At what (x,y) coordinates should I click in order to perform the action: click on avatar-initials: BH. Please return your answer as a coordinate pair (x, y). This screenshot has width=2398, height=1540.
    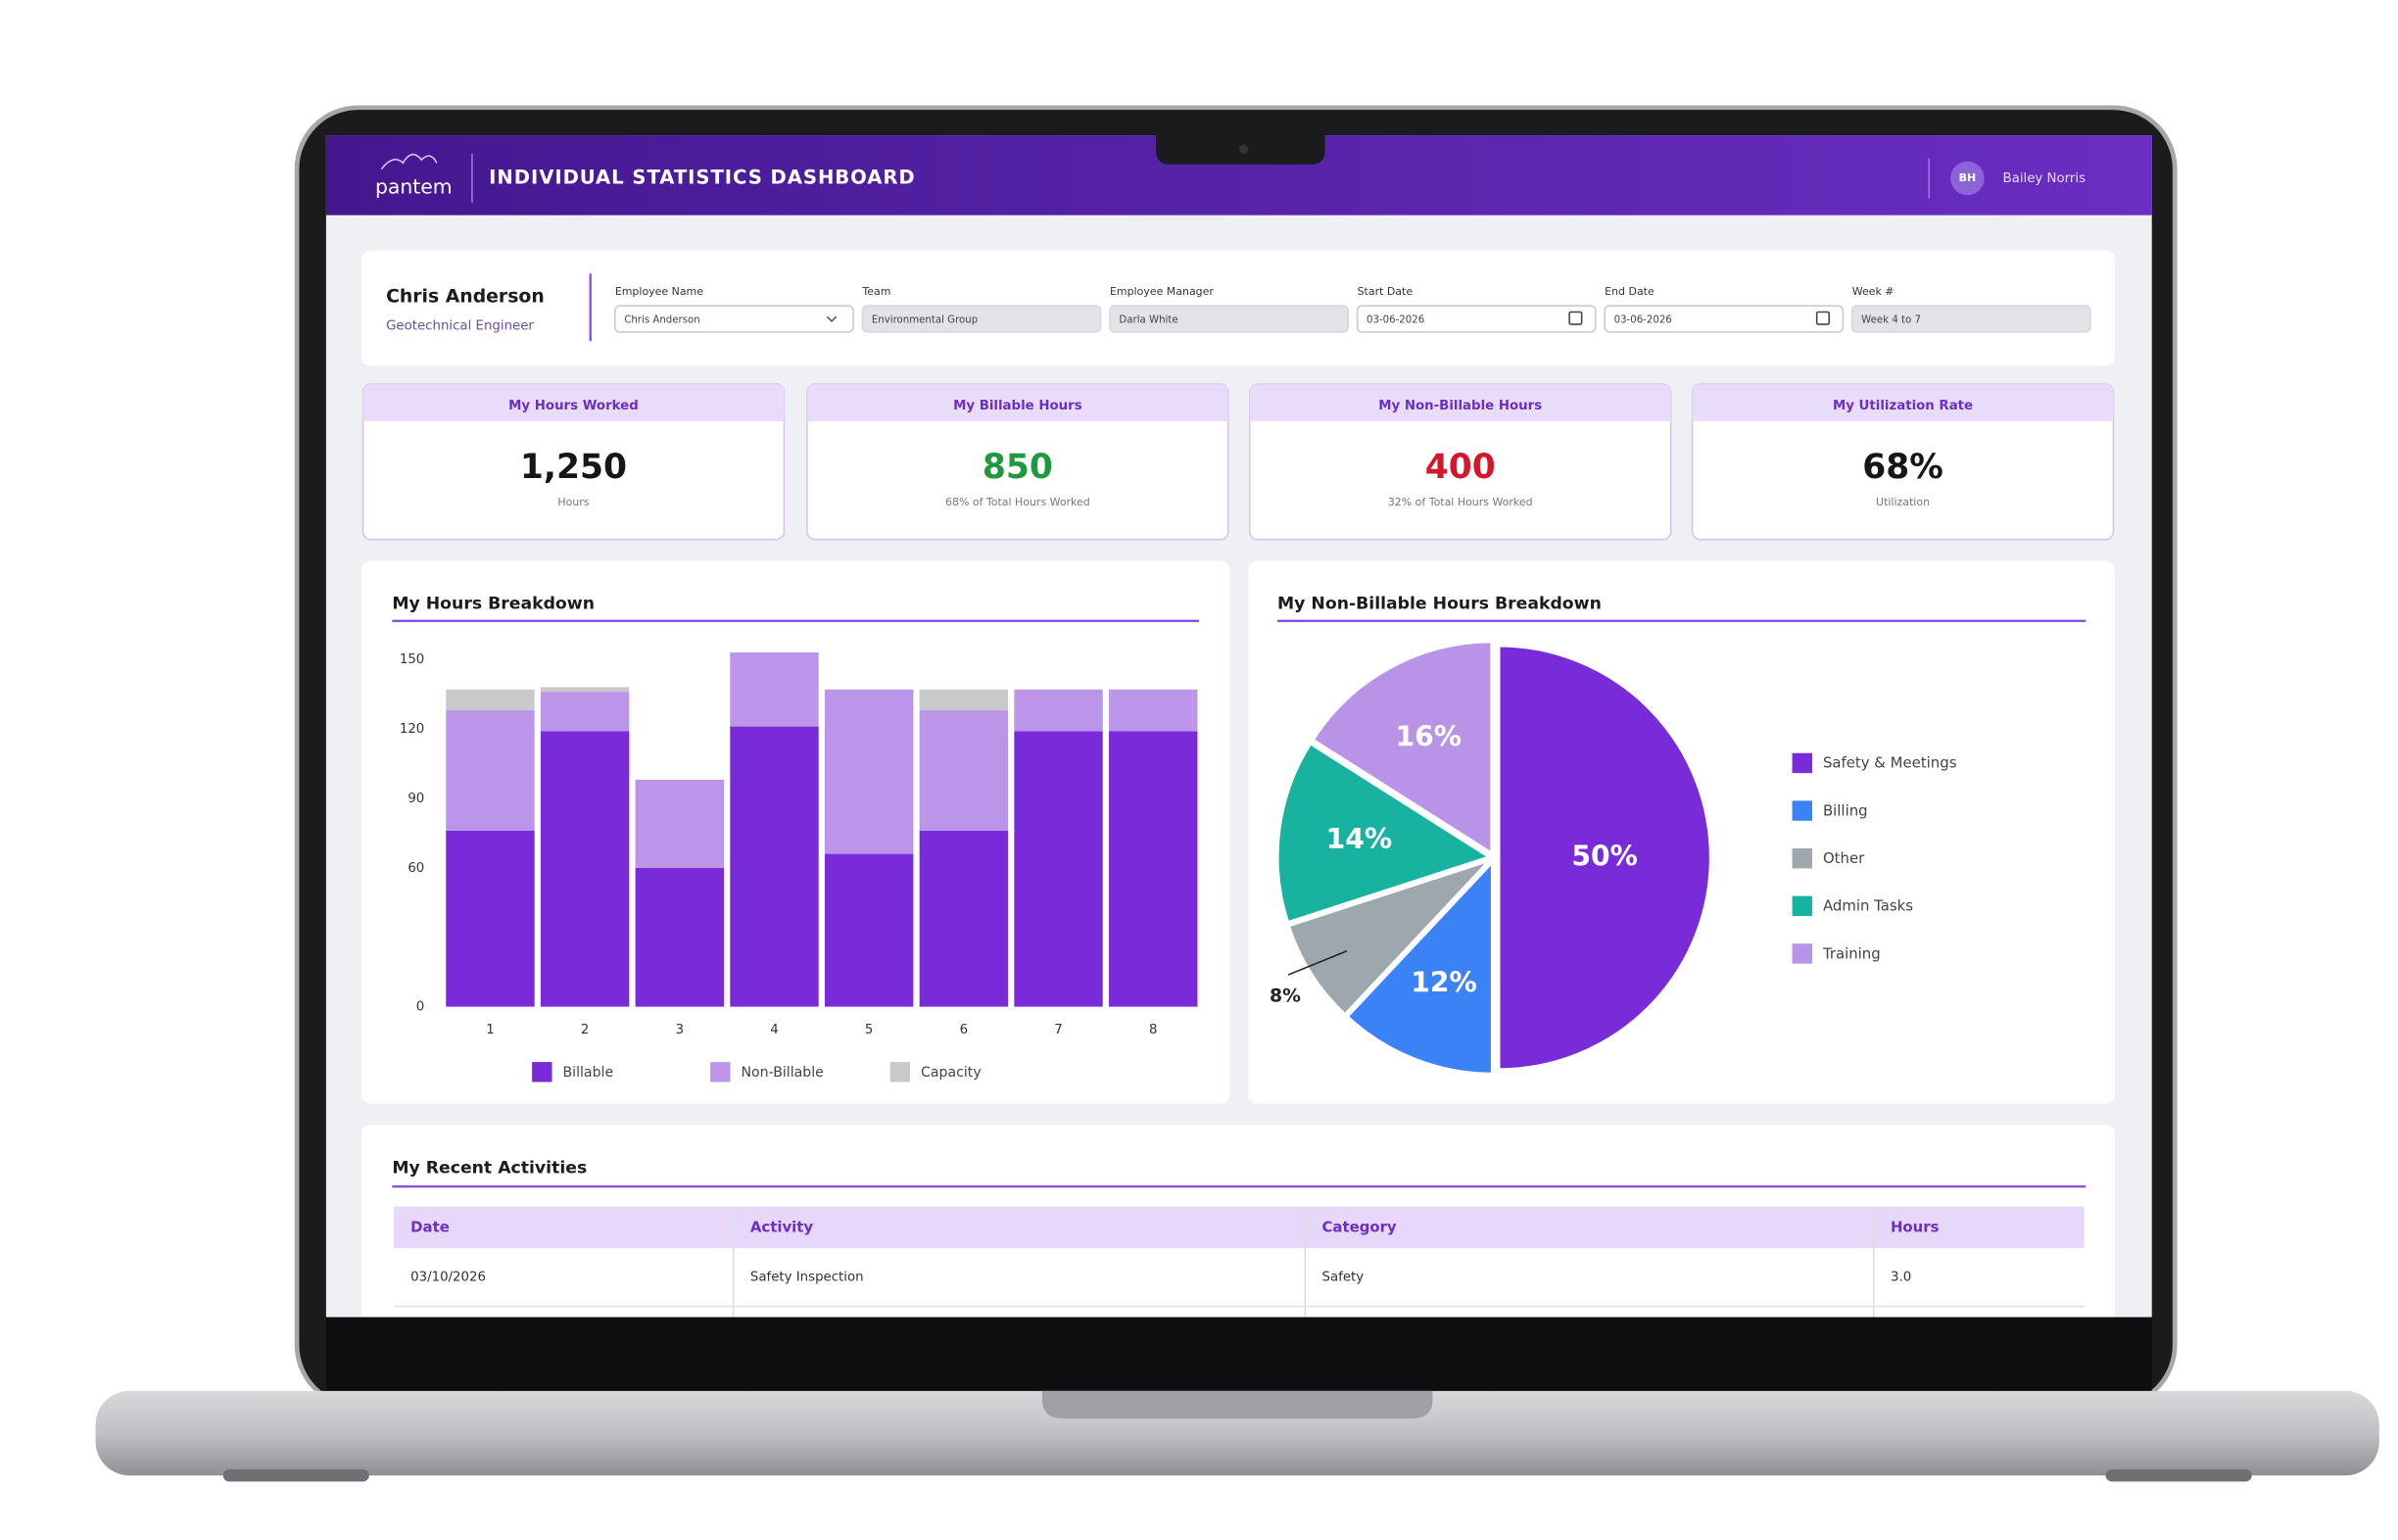
    Looking at the image, I should click on (1968, 178).